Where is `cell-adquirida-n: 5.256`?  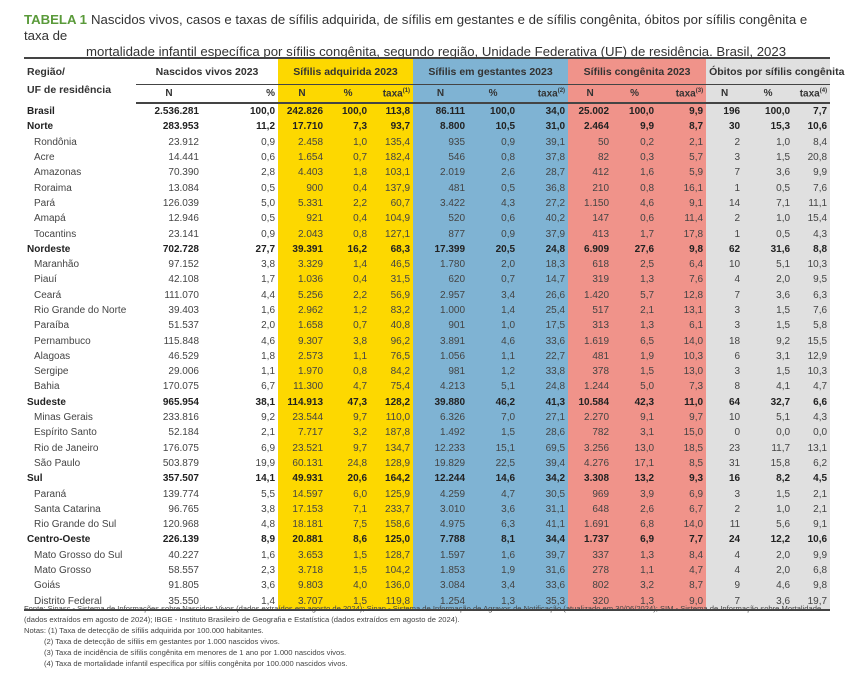
cell-adquirida-n: 5.256 is located at coordinates (302, 295).